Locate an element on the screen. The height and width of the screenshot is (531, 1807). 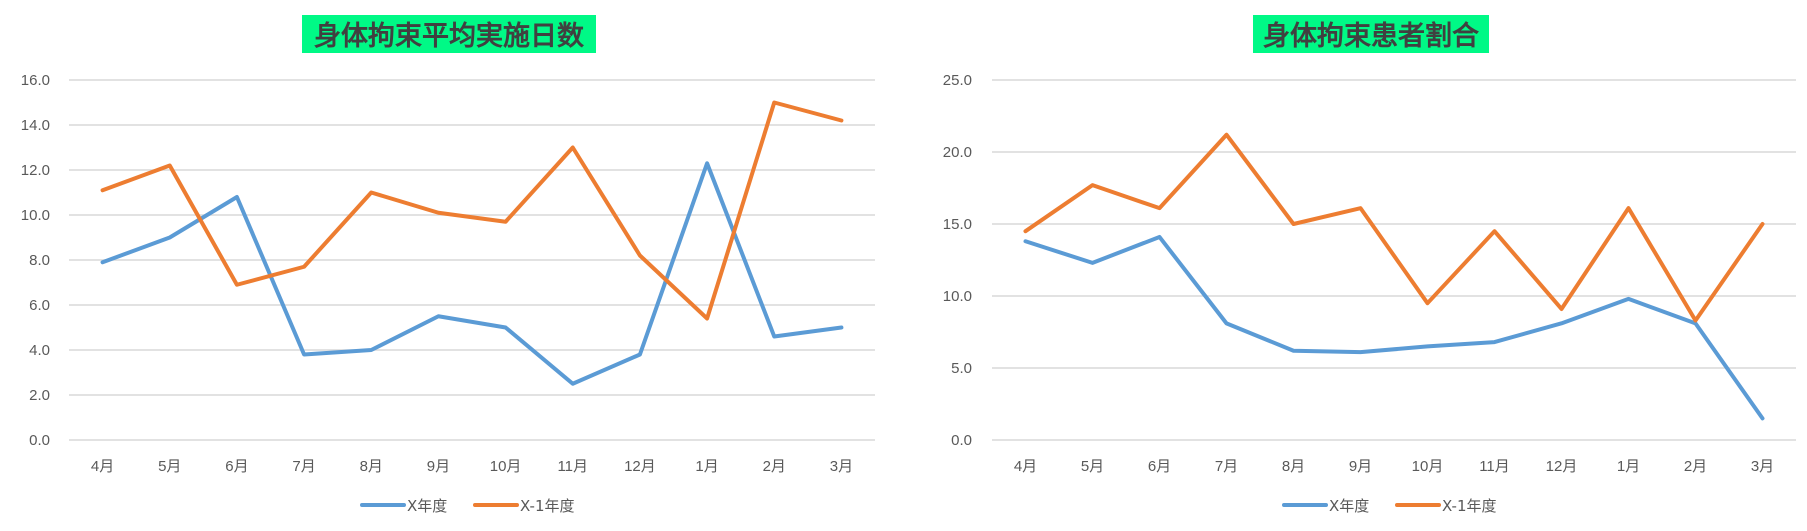
y-tick-label: 12.0 is located at coordinates (35, 170).